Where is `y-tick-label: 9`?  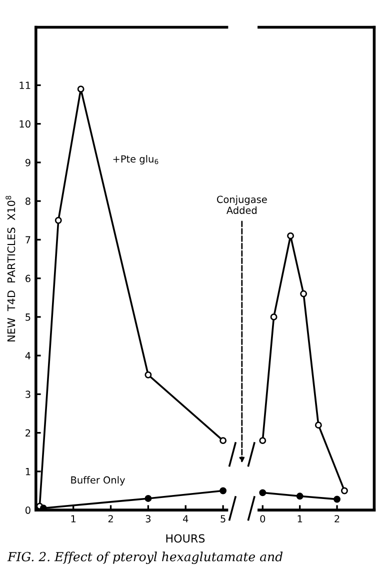 y-tick-label: 9 is located at coordinates (27, 162).